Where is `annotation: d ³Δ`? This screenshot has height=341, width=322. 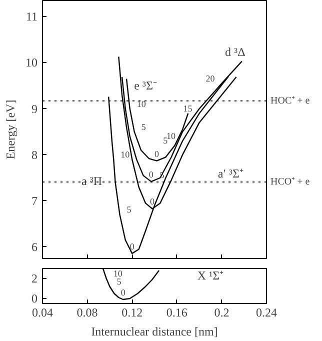 annotation: d ³Δ is located at coordinates (235, 52).